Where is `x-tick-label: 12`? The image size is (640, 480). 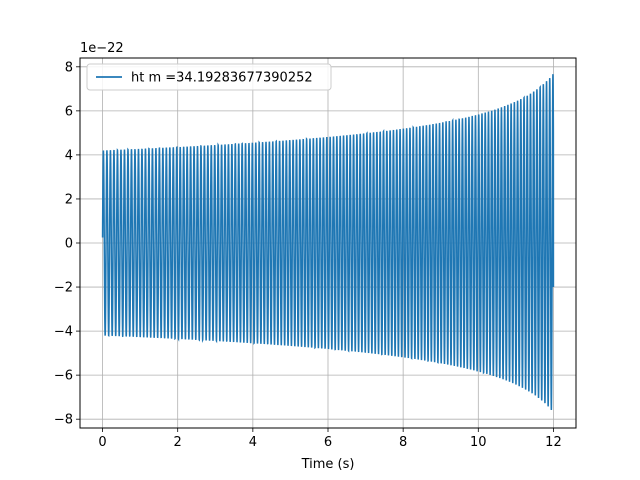 x-tick-label: 12 is located at coordinates (553, 442).